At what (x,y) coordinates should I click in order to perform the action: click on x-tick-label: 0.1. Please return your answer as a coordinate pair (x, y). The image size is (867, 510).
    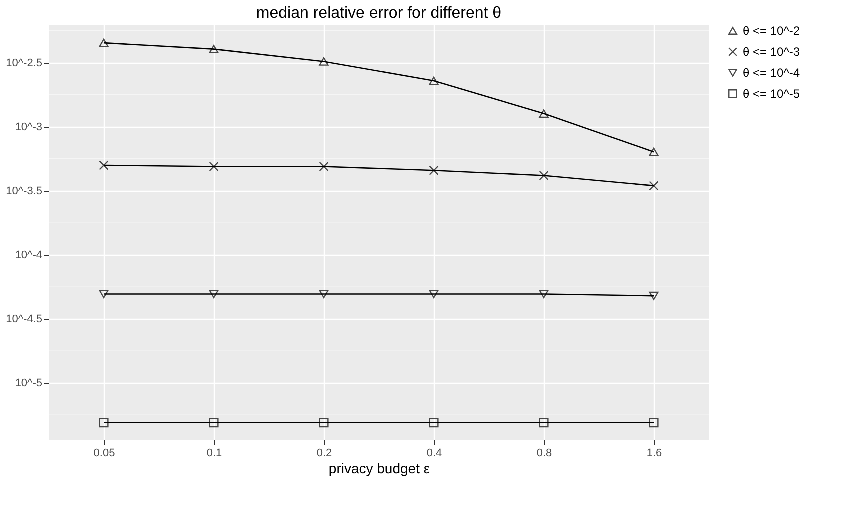
    Looking at the image, I should click on (214, 454).